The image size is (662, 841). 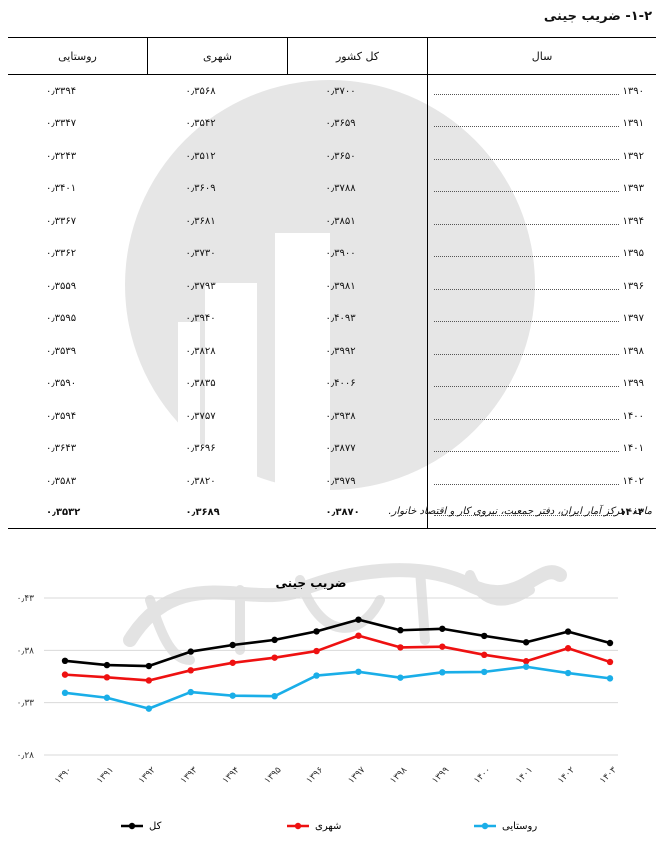 What do you see at coordinates (332, 253) in the screenshot?
I see `table-row: ۱۳۹۵ ۰٫۳۹۰۰ ۰٫۳۷۳۰ ۰٫۳۳۶۲` at bounding box center [332, 253].